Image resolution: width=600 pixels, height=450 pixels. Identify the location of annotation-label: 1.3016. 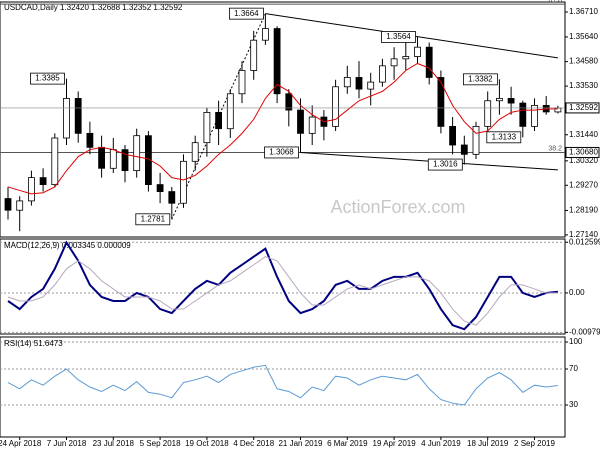
(445, 164).